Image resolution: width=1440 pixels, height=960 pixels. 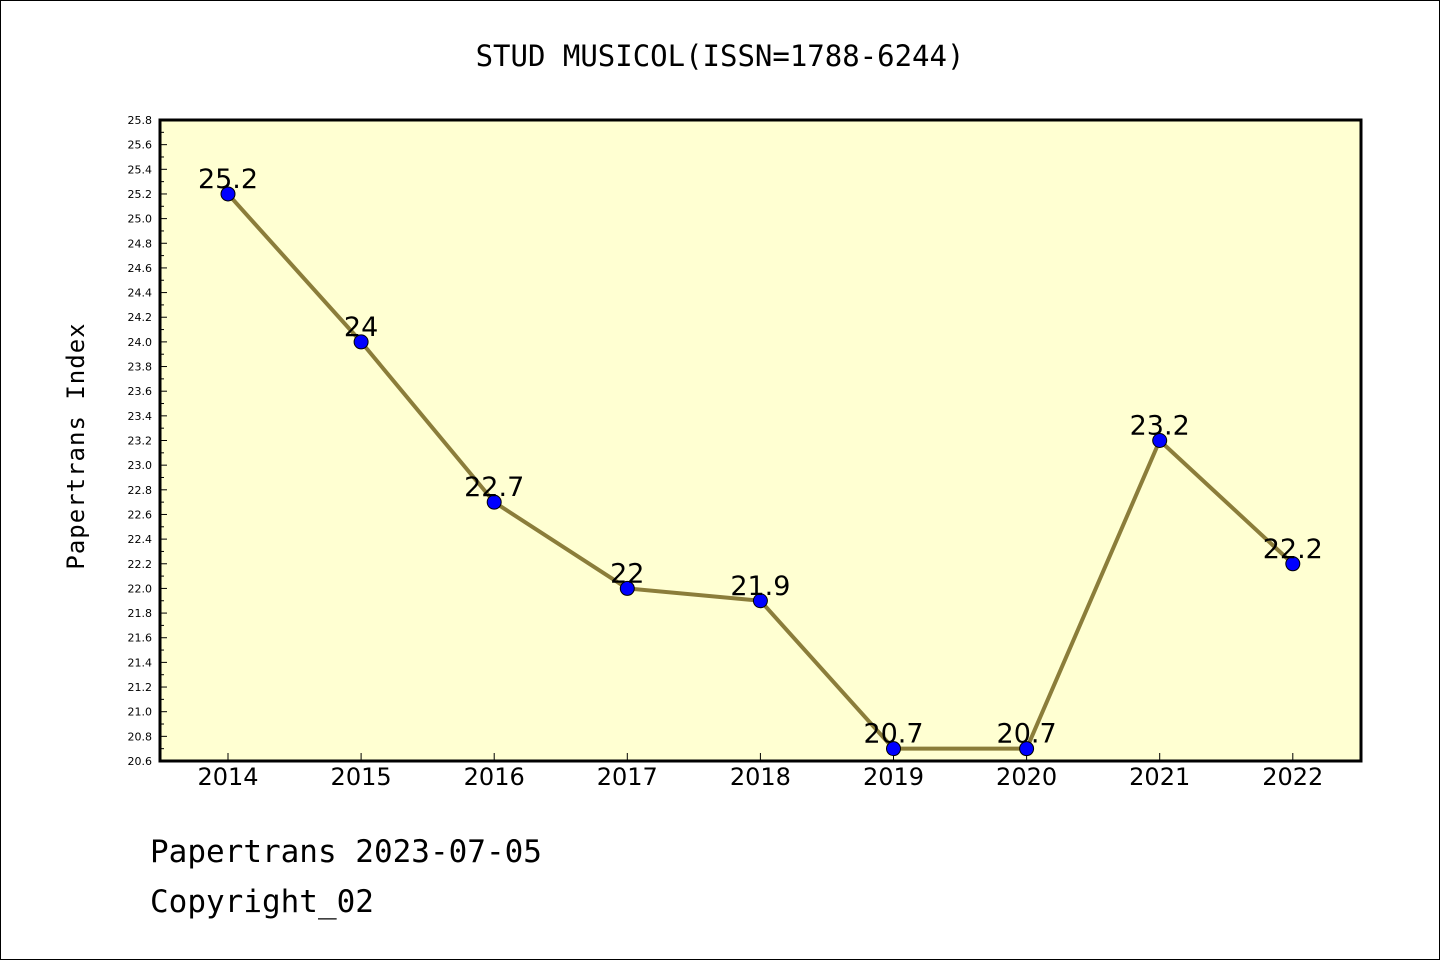 I want to click on x-axis: 2014 2015 2016 2017 2018 2019 2020 2021 2022, so click(x=760, y=772).